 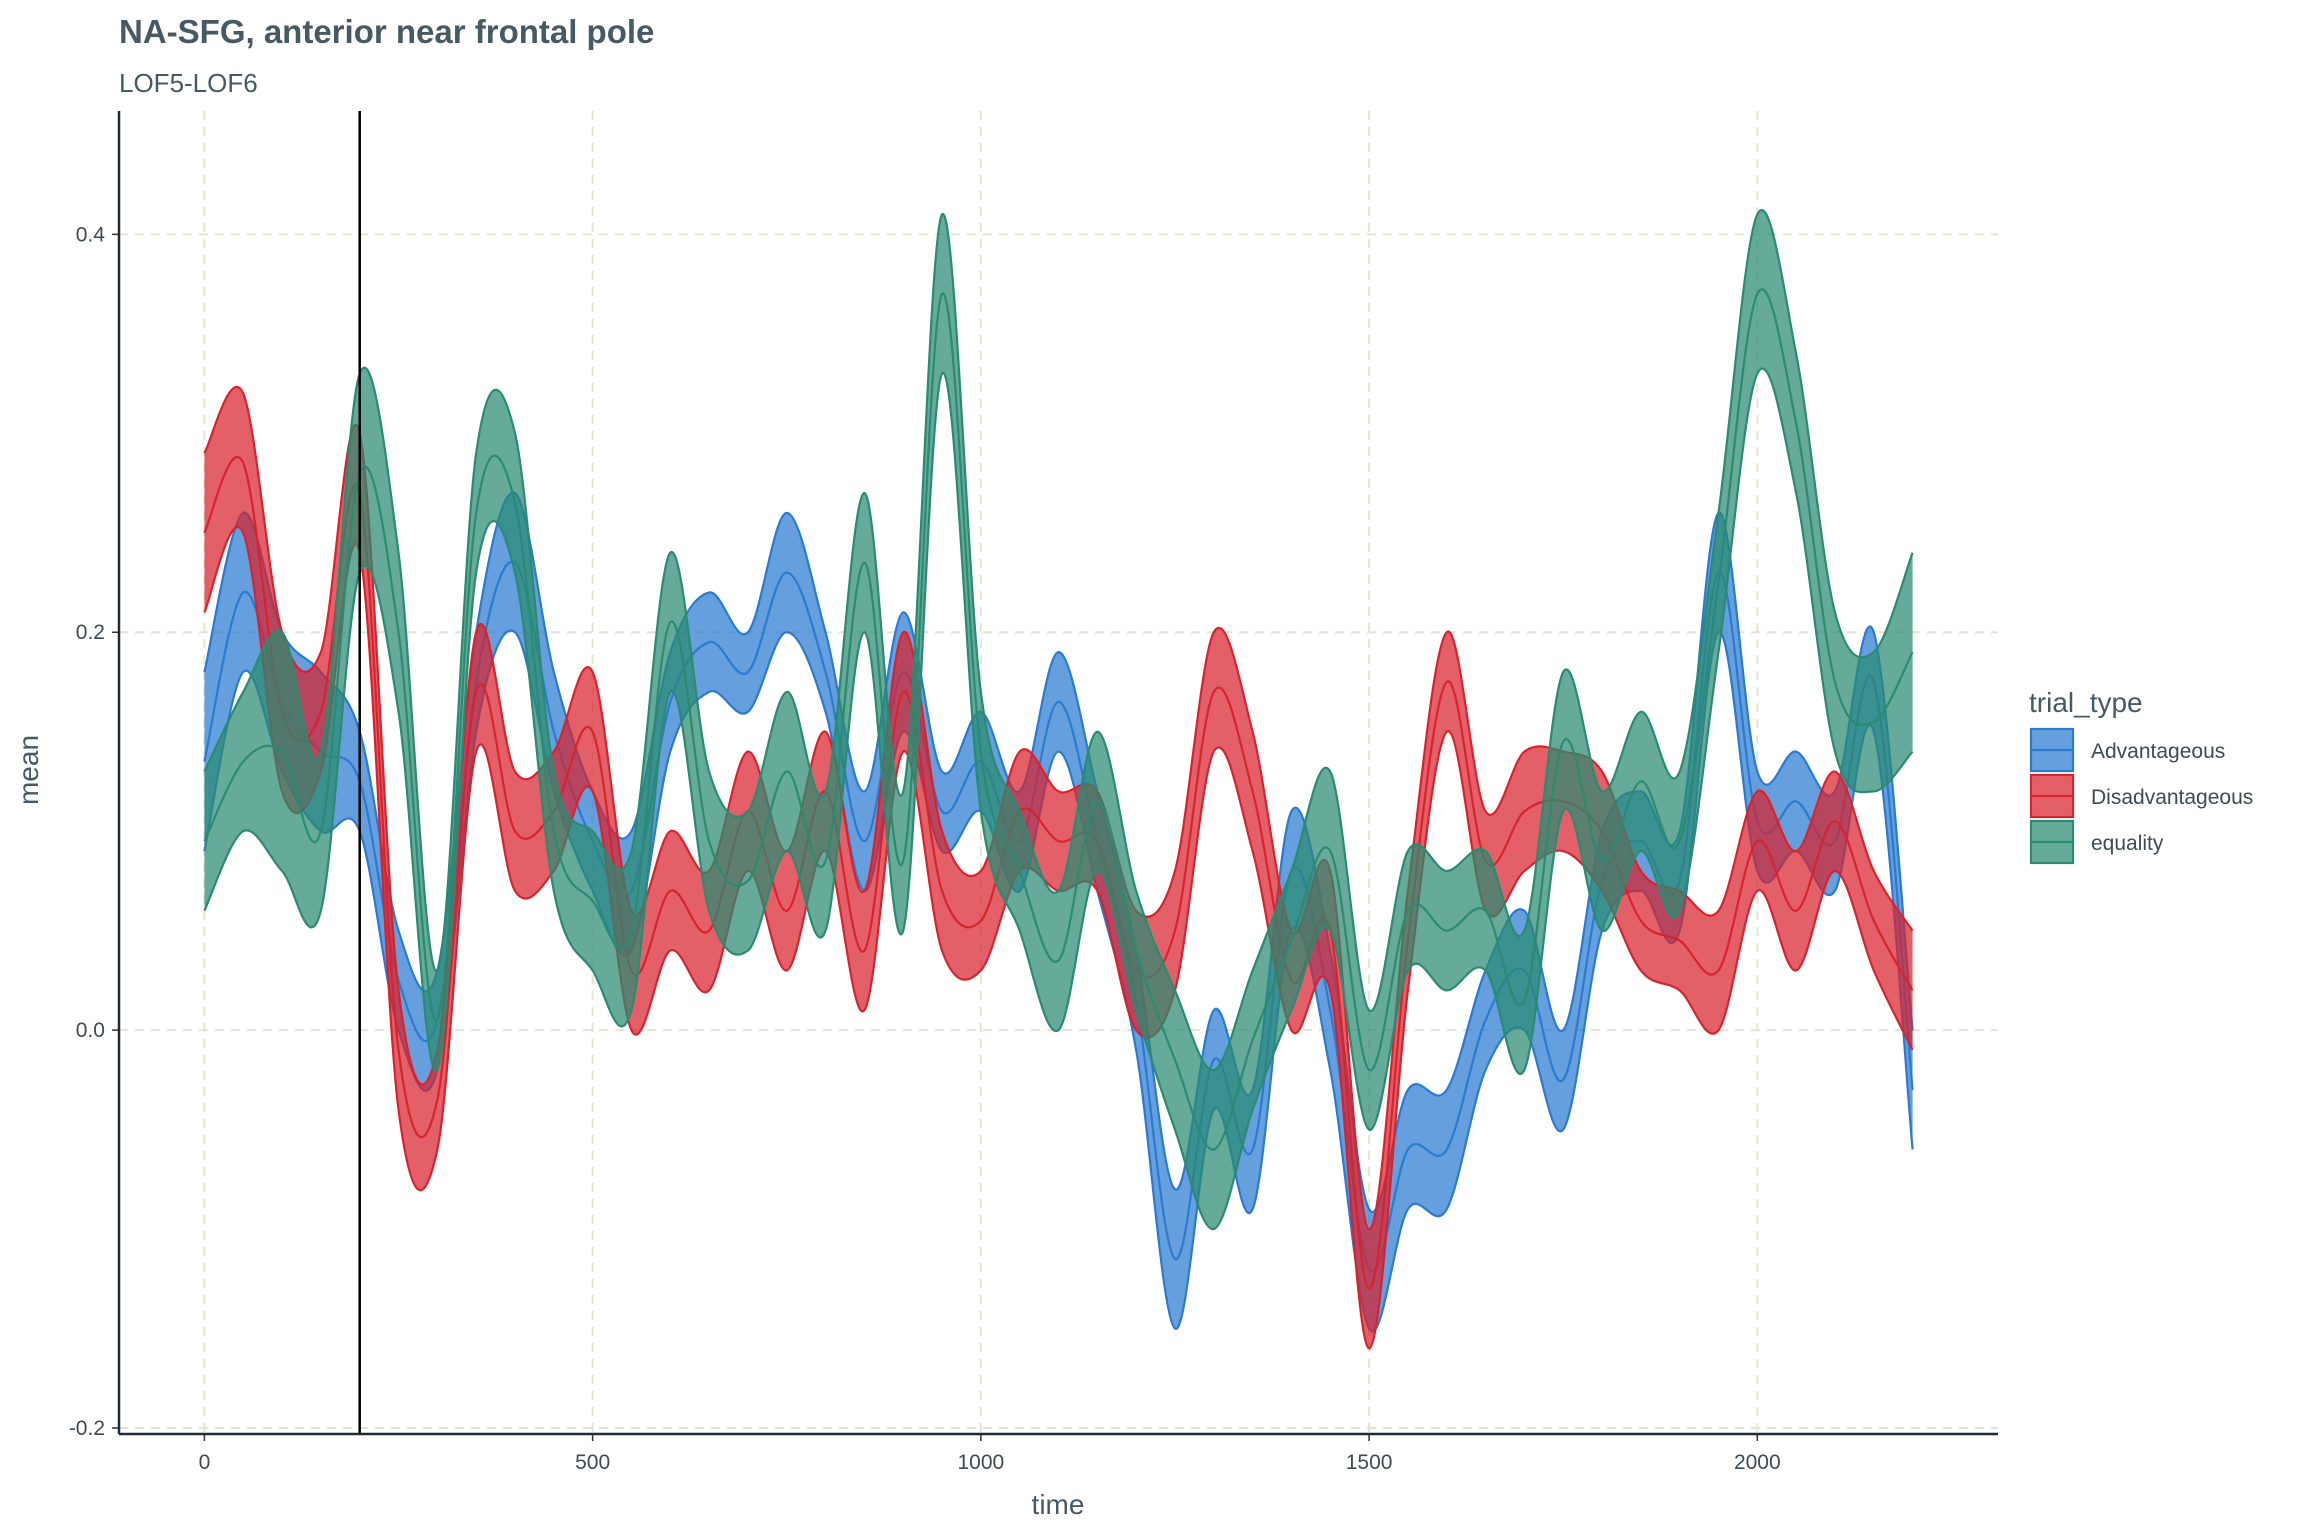 I want to click on x-axis-title: time, so click(x=1058, y=1504).